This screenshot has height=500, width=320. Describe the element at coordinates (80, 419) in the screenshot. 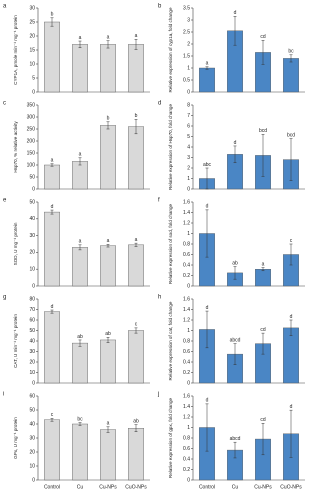

I see `significance-letter: bc` at that location.